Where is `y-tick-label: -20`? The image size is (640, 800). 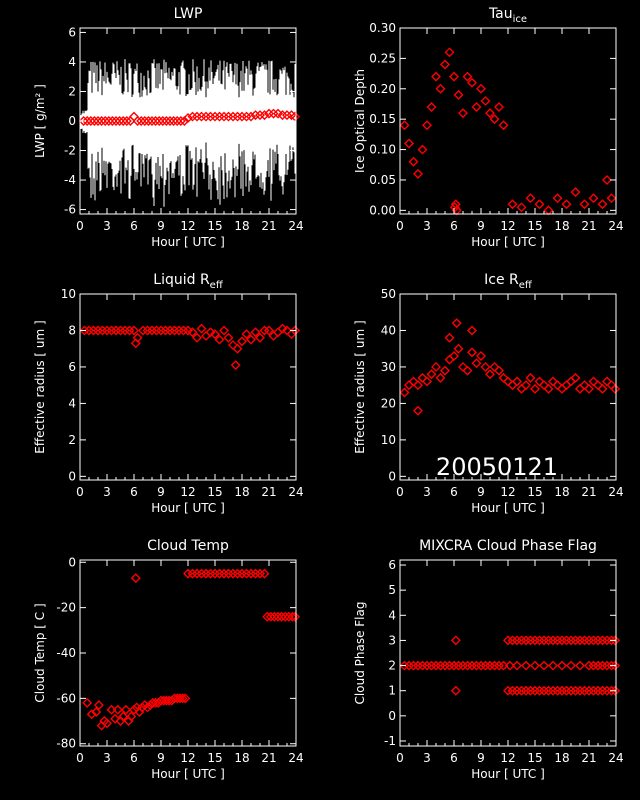 y-tick-label: -20 is located at coordinates (66, 608).